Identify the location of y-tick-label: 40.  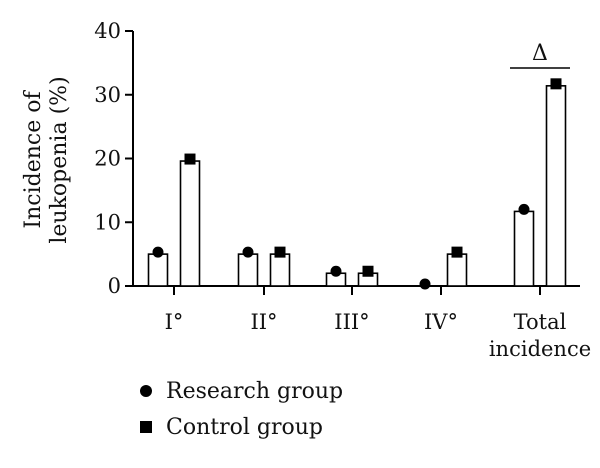
(107, 31).